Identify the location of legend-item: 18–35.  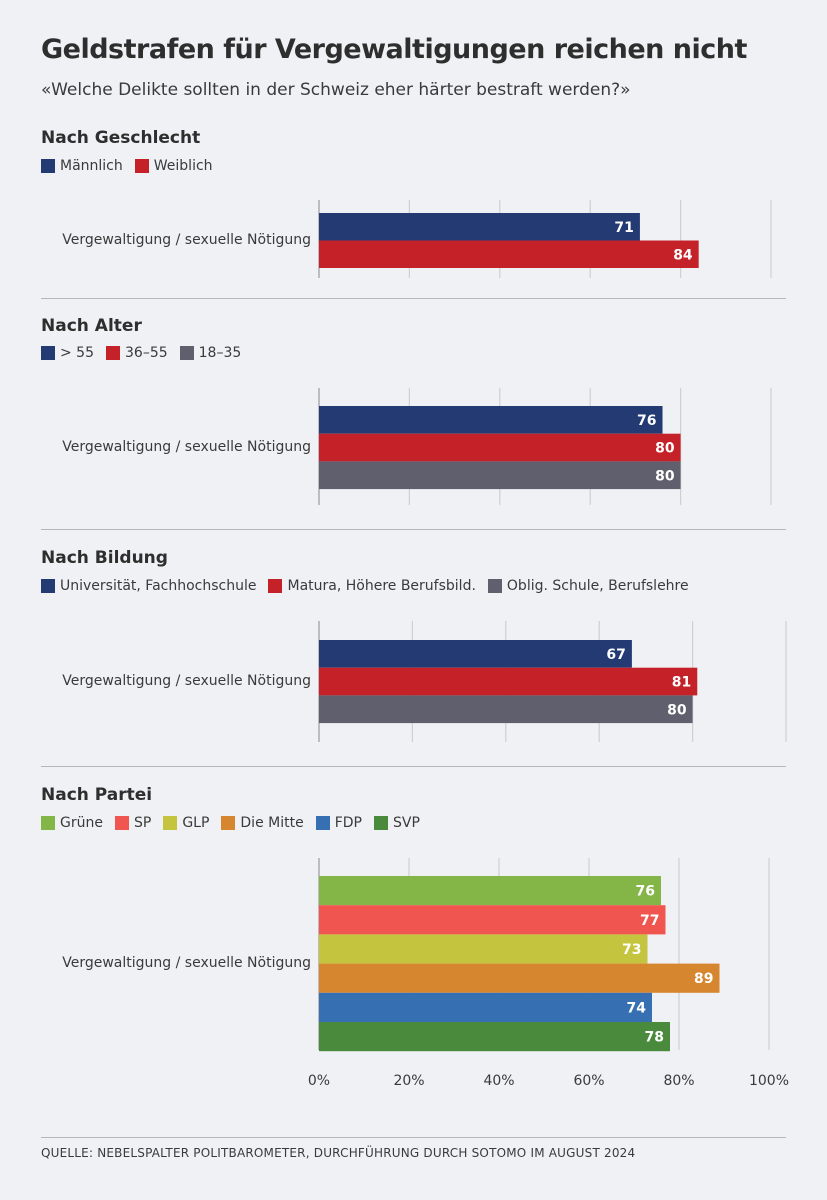
(210, 353).